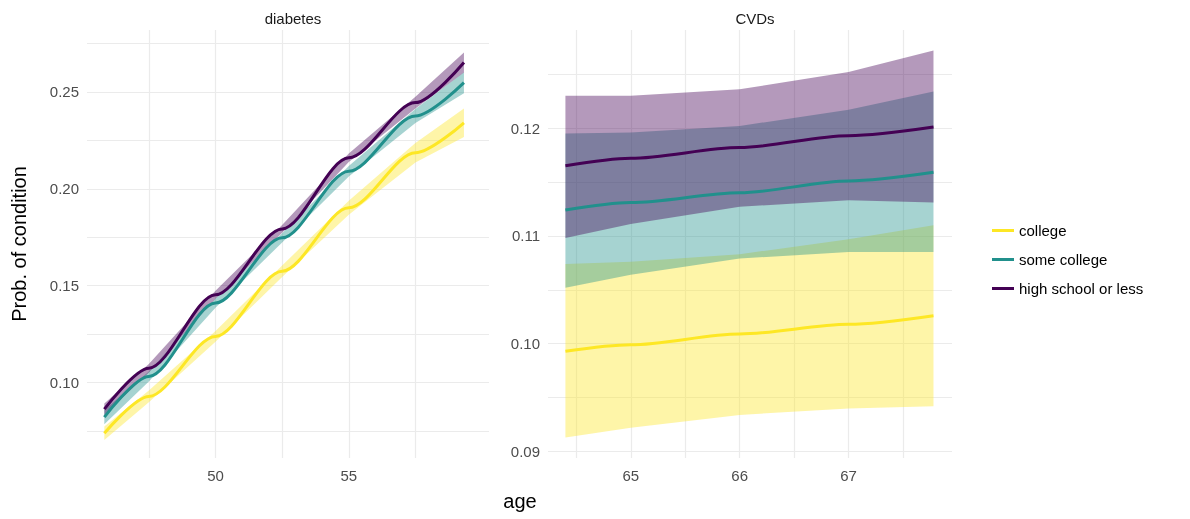 The height and width of the screenshot is (519, 1190). What do you see at coordinates (64, 92) in the screenshot?
I see `y-tick-label: 0.25` at bounding box center [64, 92].